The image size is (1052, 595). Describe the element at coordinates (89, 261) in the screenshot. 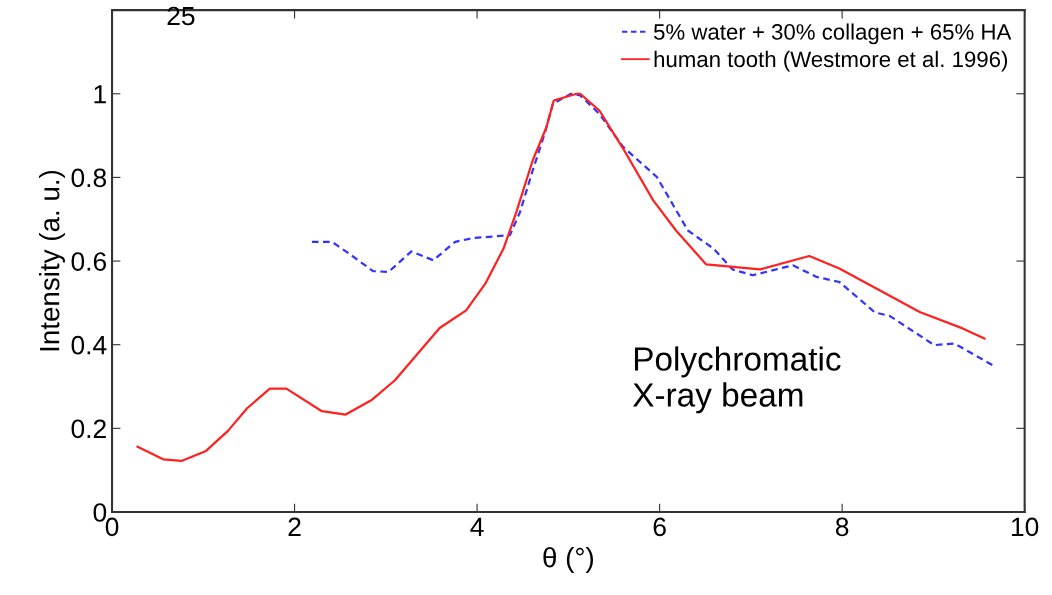

I see `y-tick-label: 0.6` at that location.